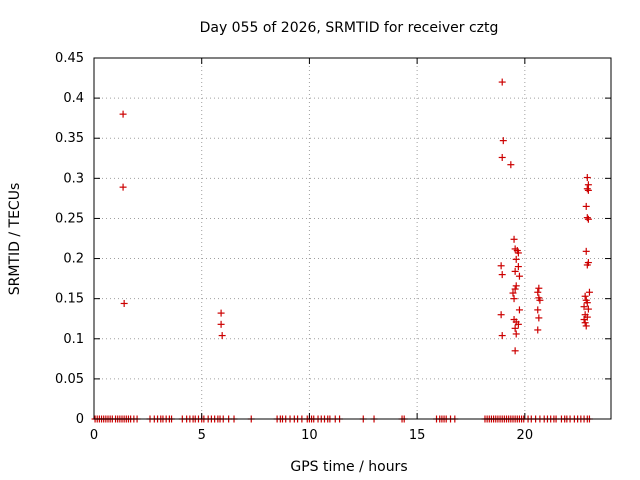 The height and width of the screenshot is (480, 640). Describe the element at coordinates (73, 98) in the screenshot. I see `y-tick-label: 0.4` at that location.